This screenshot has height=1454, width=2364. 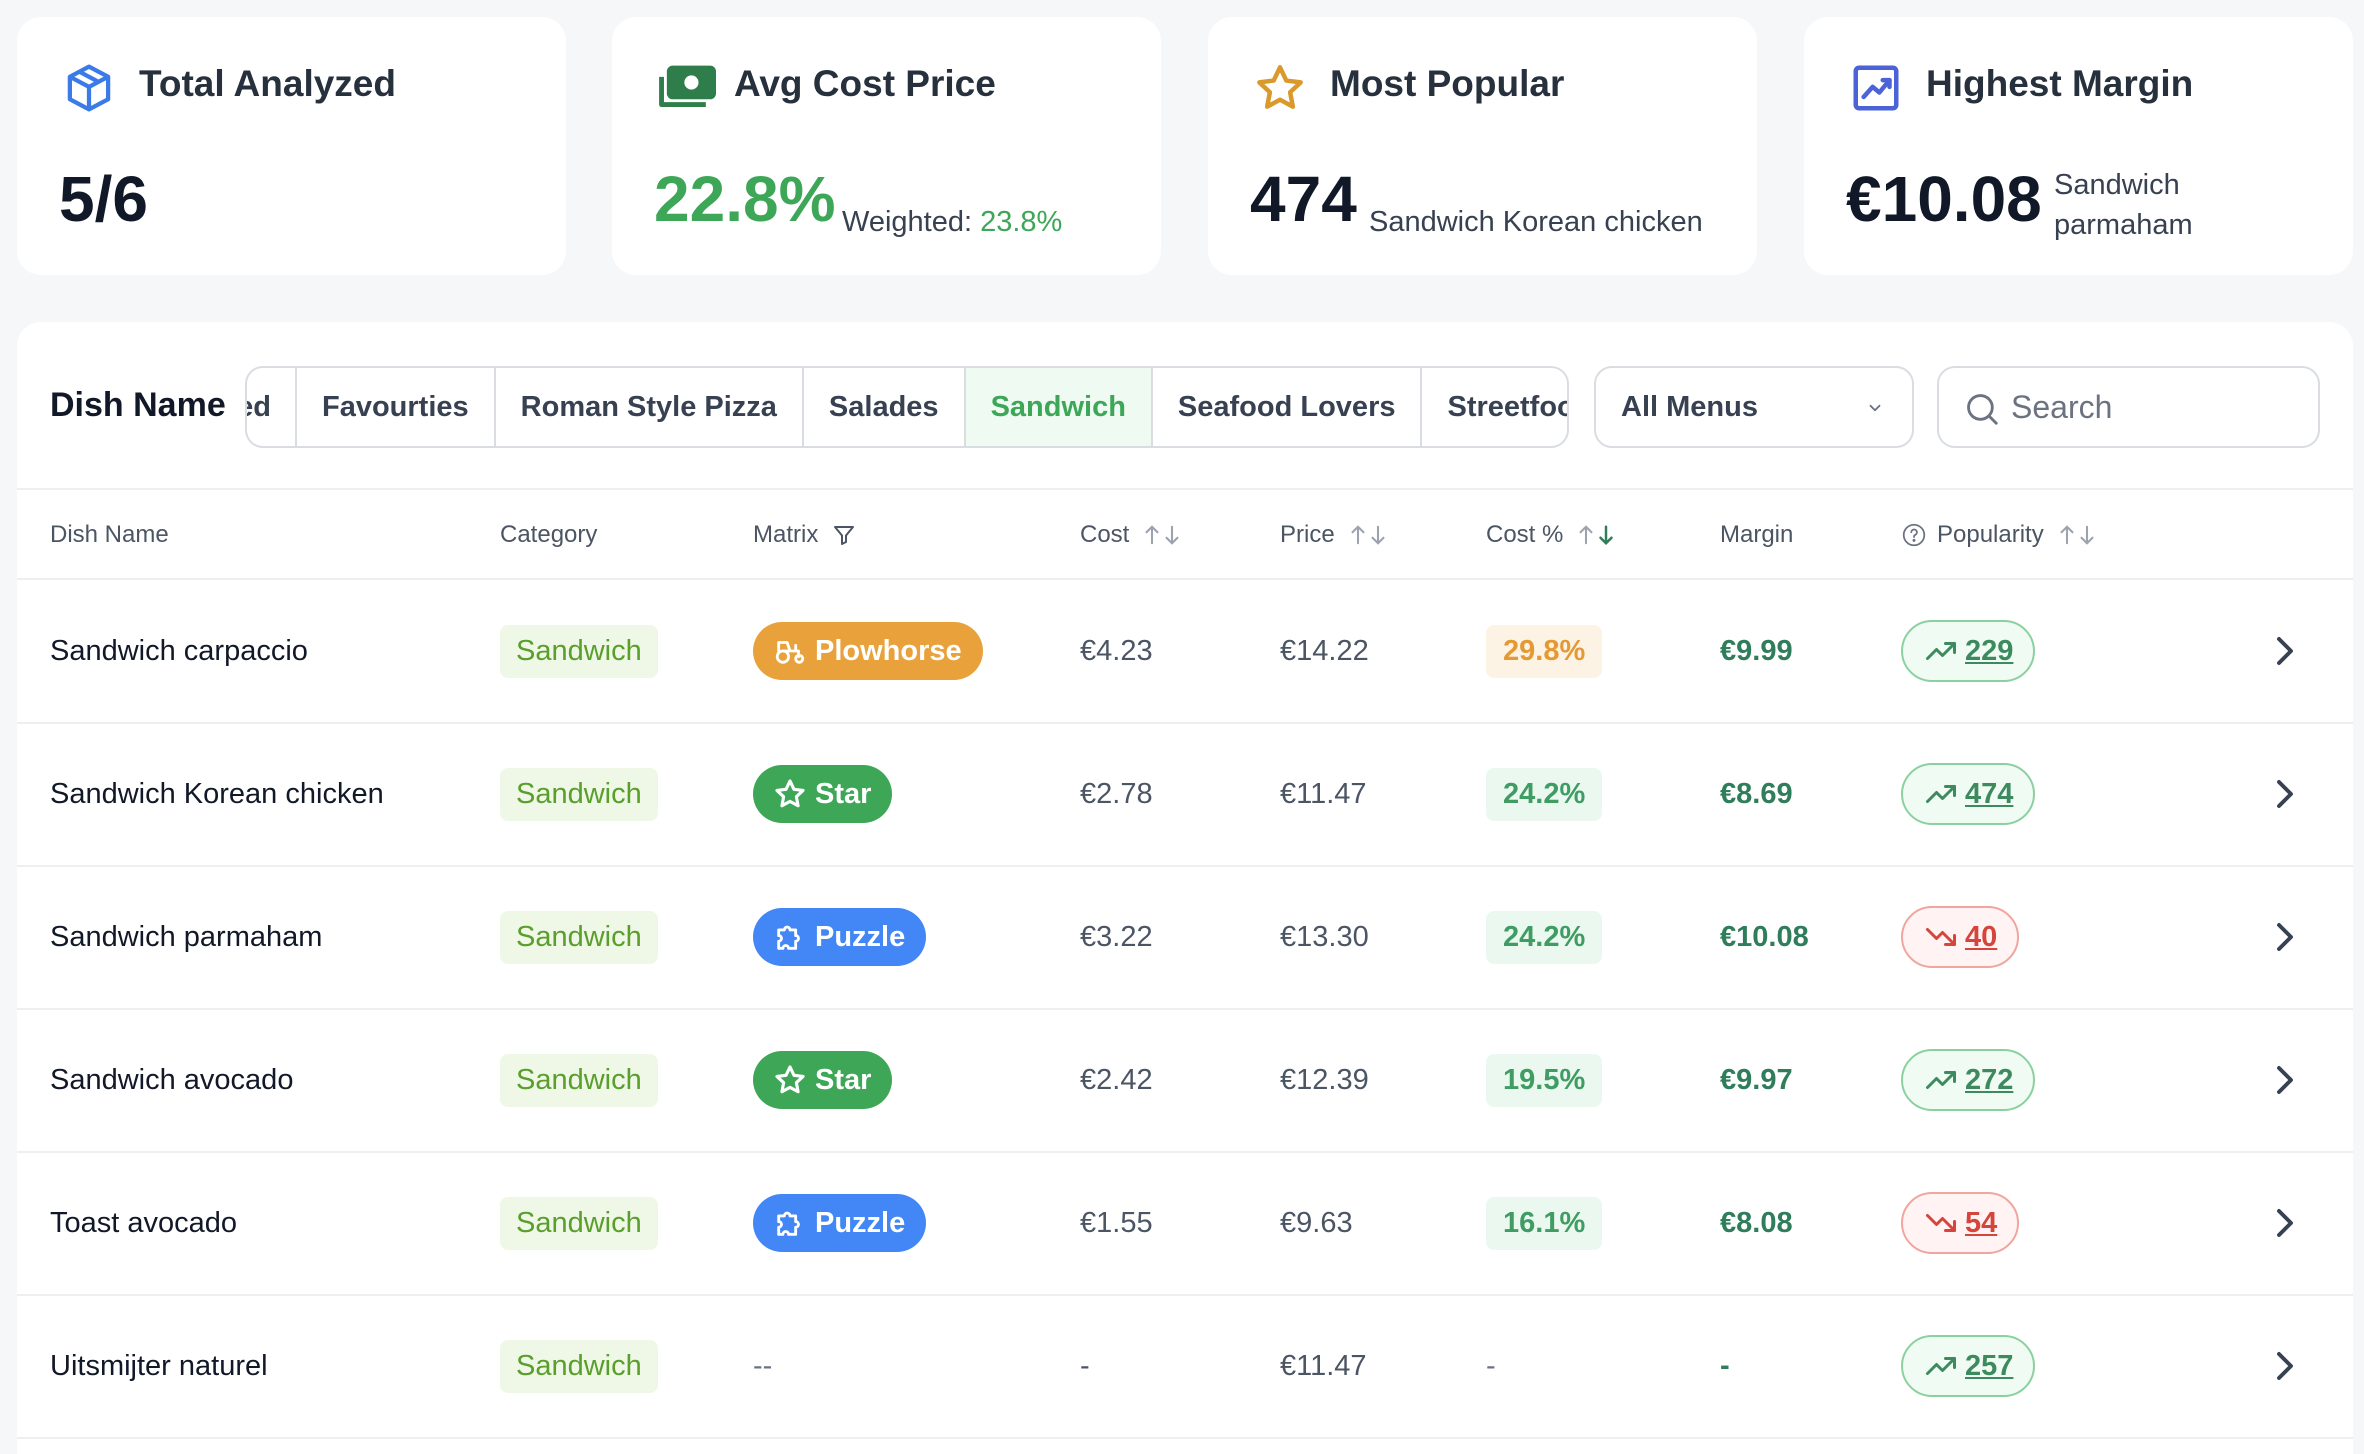 What do you see at coordinates (1288, 407) in the screenshot?
I see `tab-seafood-lovers: Seafood Lovers` at bounding box center [1288, 407].